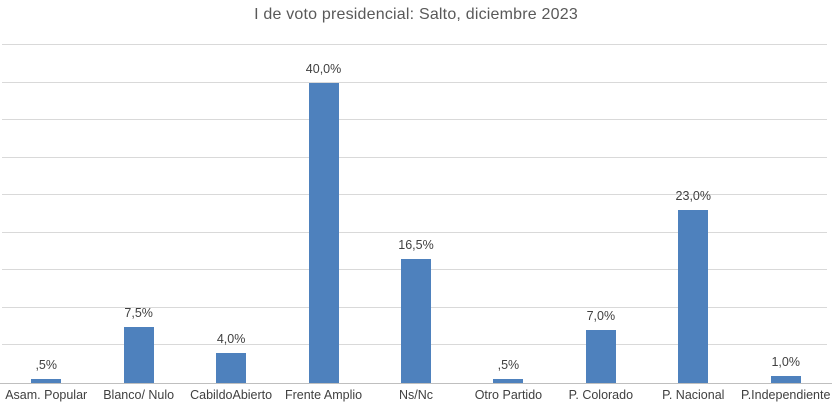 This screenshot has height=408, width=832. I want to click on category-label: P. Nacional, so click(693, 395).